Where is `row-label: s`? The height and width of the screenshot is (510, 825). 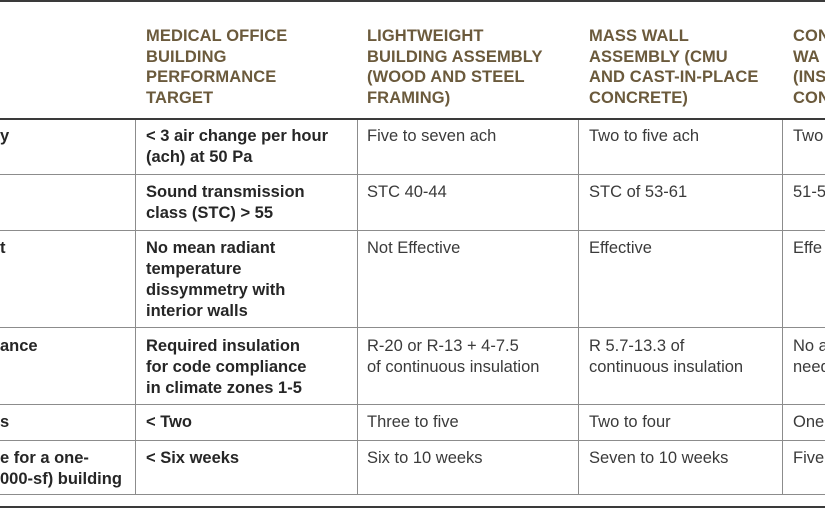 row-label: s is located at coordinates (4, 422).